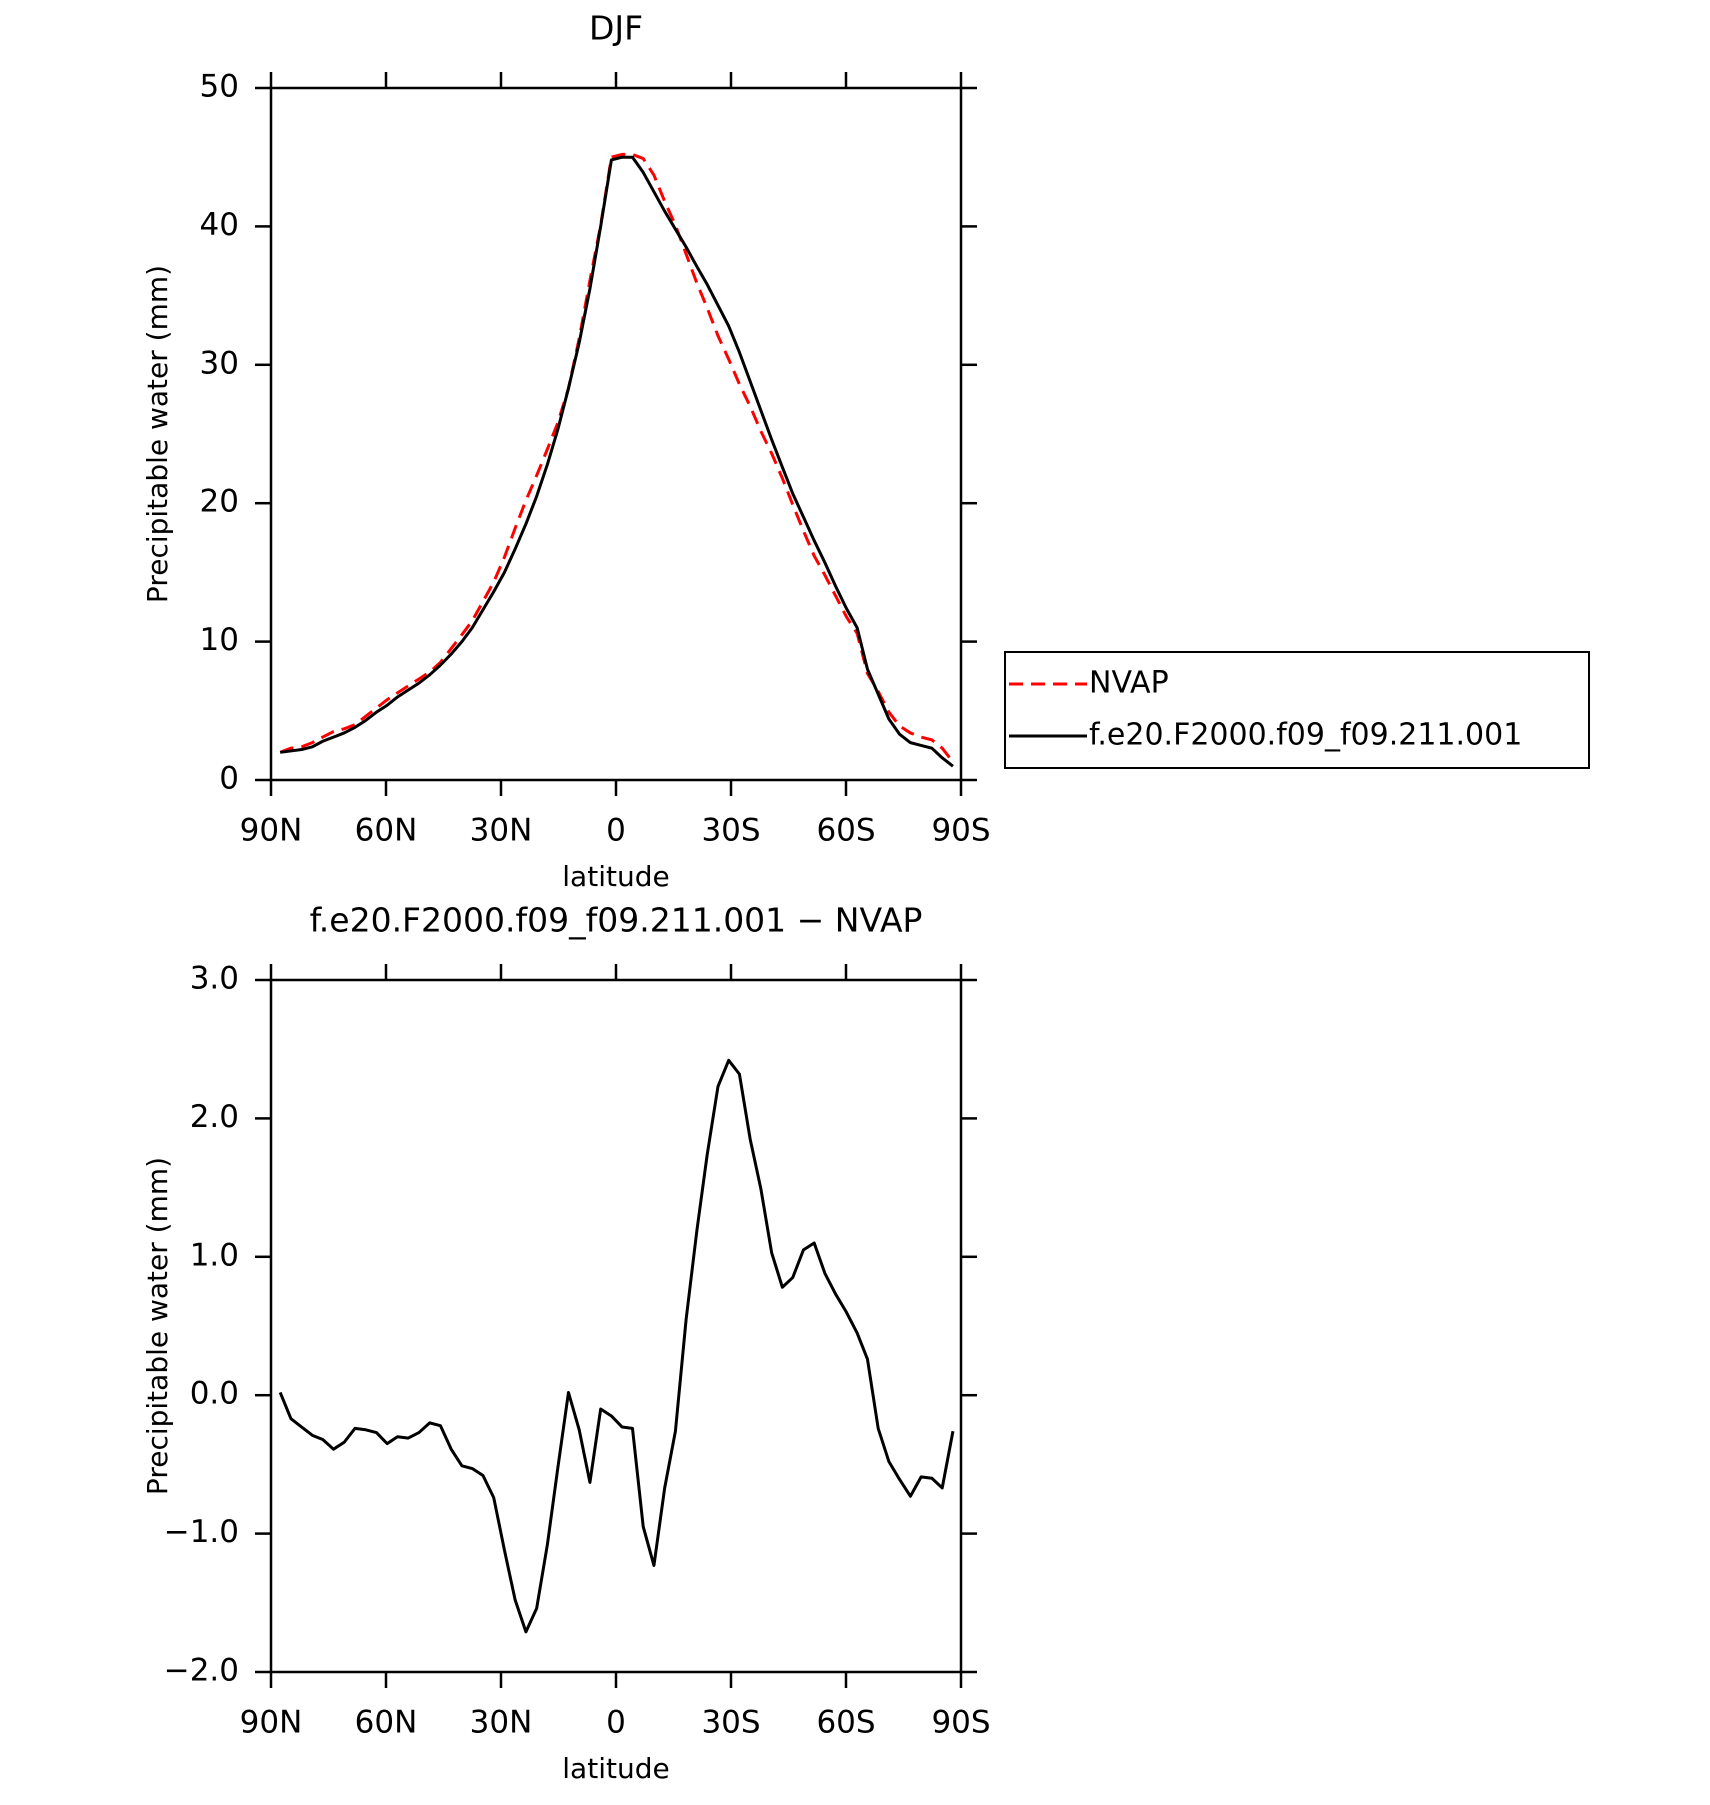 This screenshot has height=1805, width=1710. Describe the element at coordinates (219, 87) in the screenshot. I see `y-tick-label: 50` at that location.